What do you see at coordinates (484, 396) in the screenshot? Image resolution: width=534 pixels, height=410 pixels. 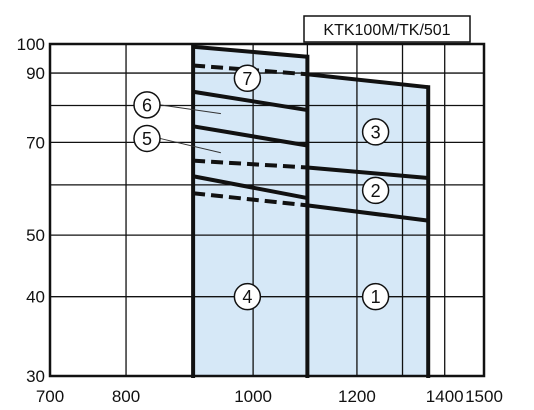 I see `x-tick-label: 1500` at bounding box center [484, 396].